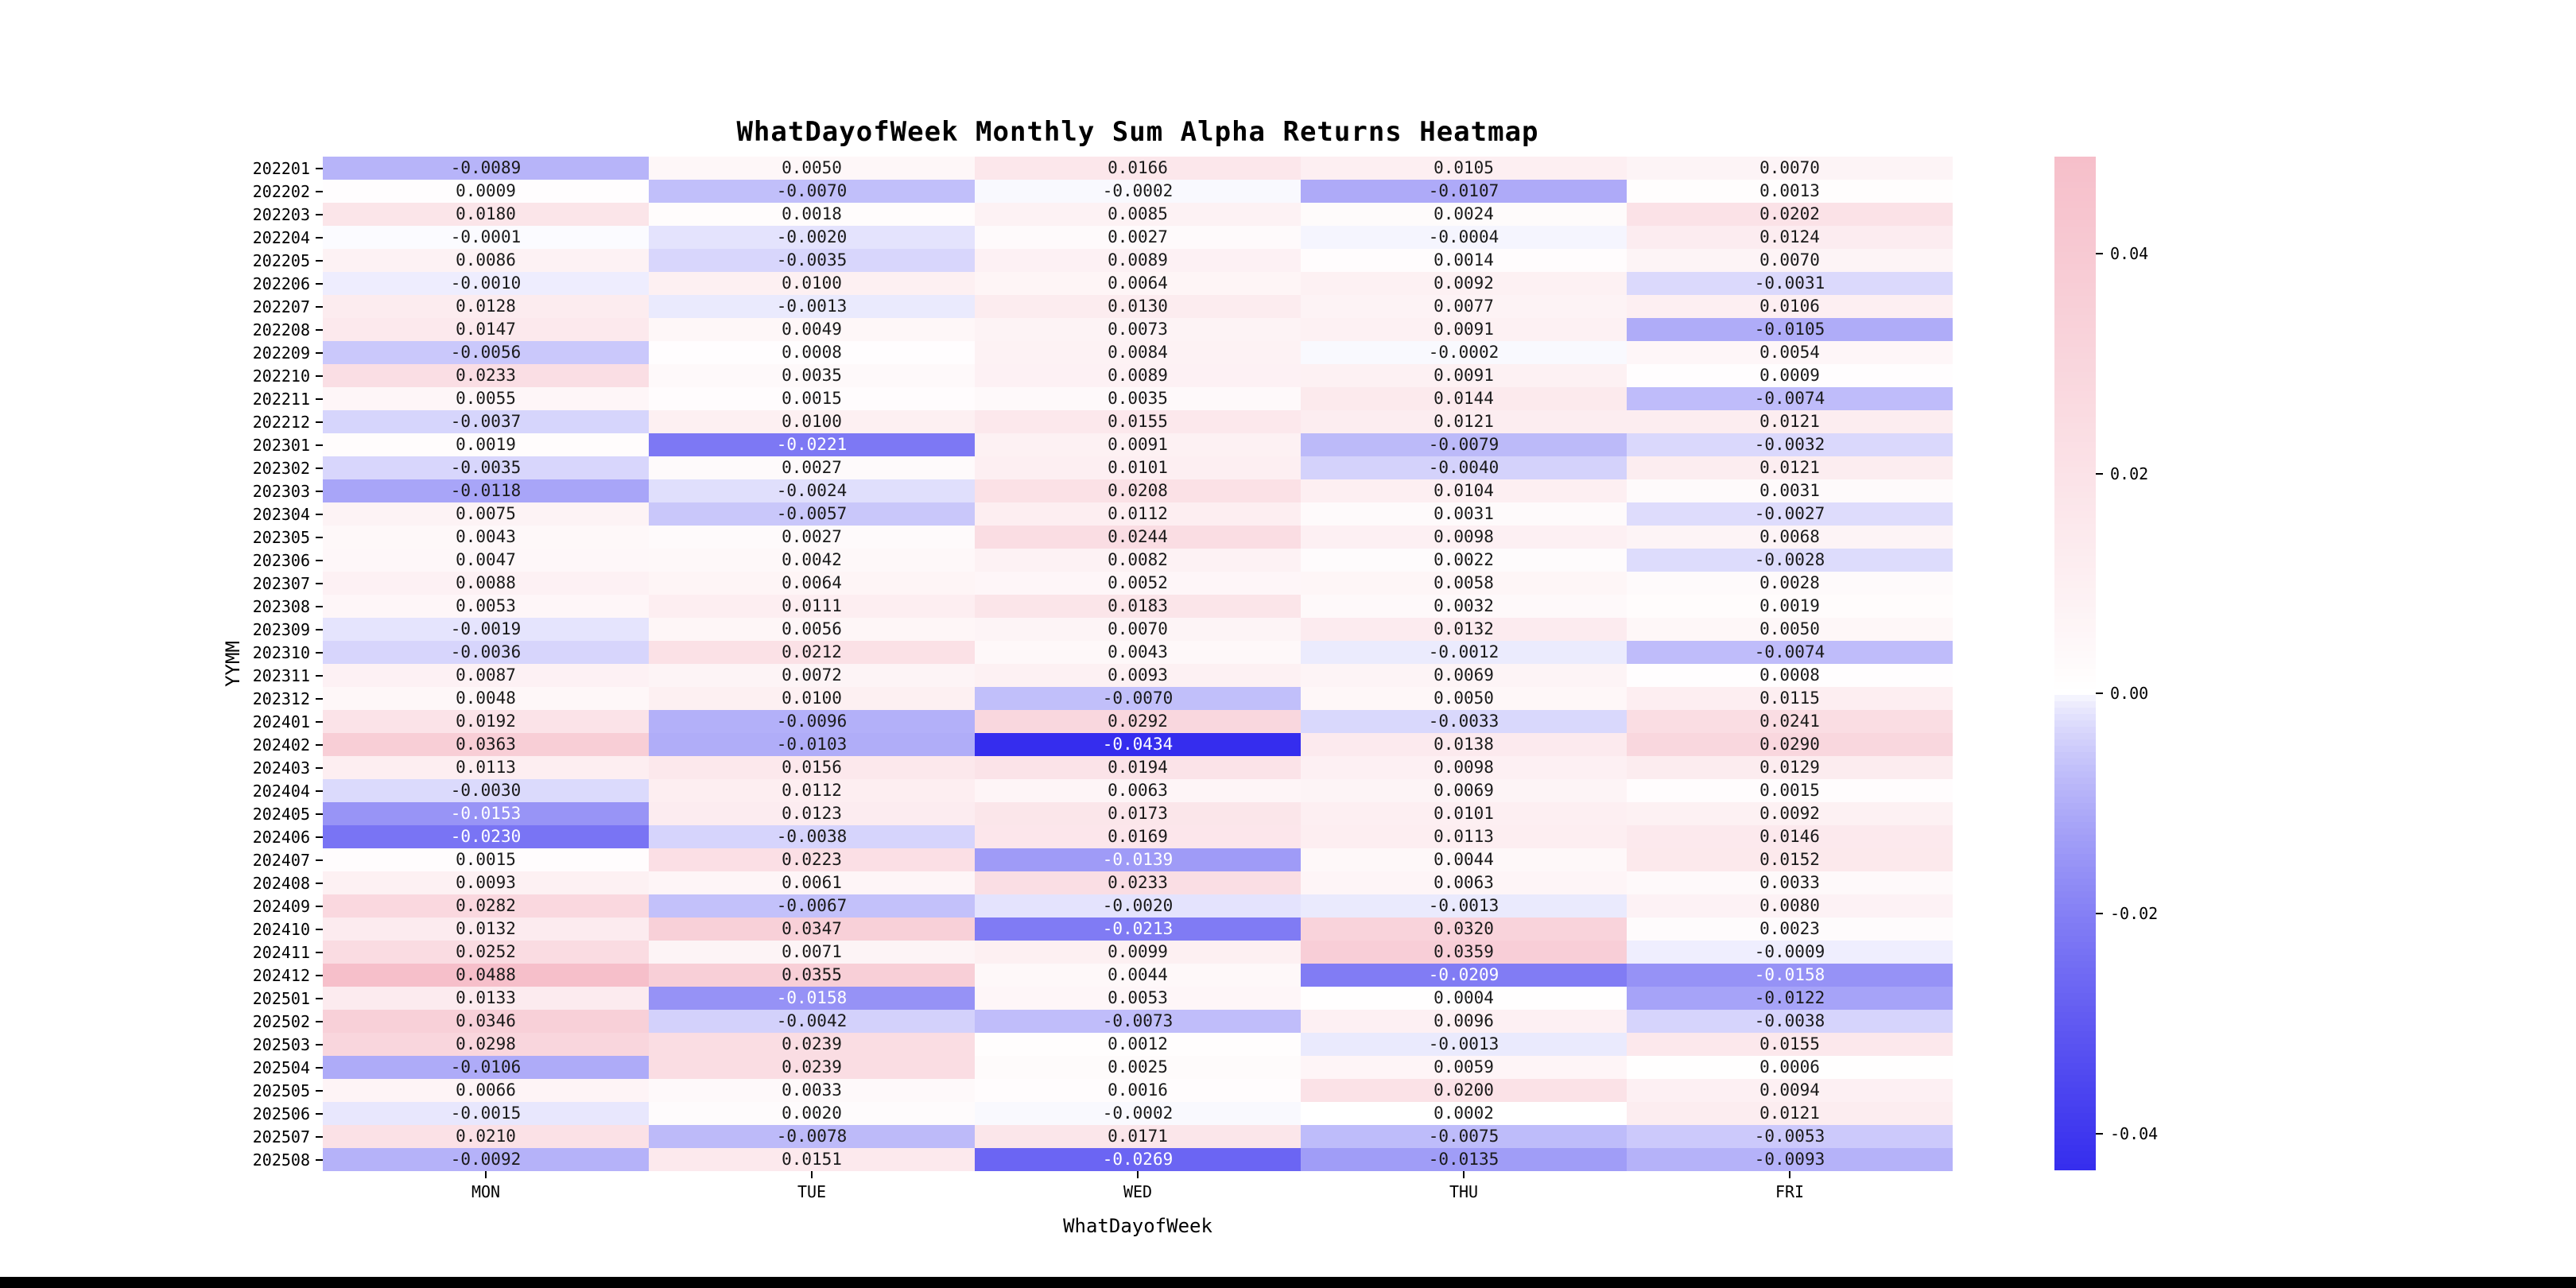  I want to click on heatmap-cell: -0.0042, so click(812, 1022).